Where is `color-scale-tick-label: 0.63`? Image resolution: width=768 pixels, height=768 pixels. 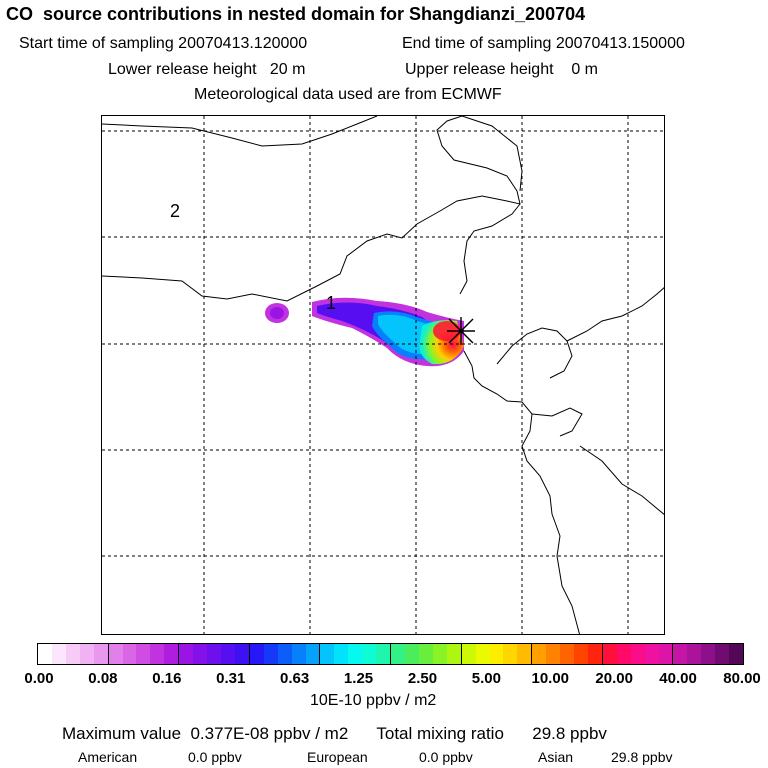 color-scale-tick-label: 0.63 is located at coordinates (295, 678).